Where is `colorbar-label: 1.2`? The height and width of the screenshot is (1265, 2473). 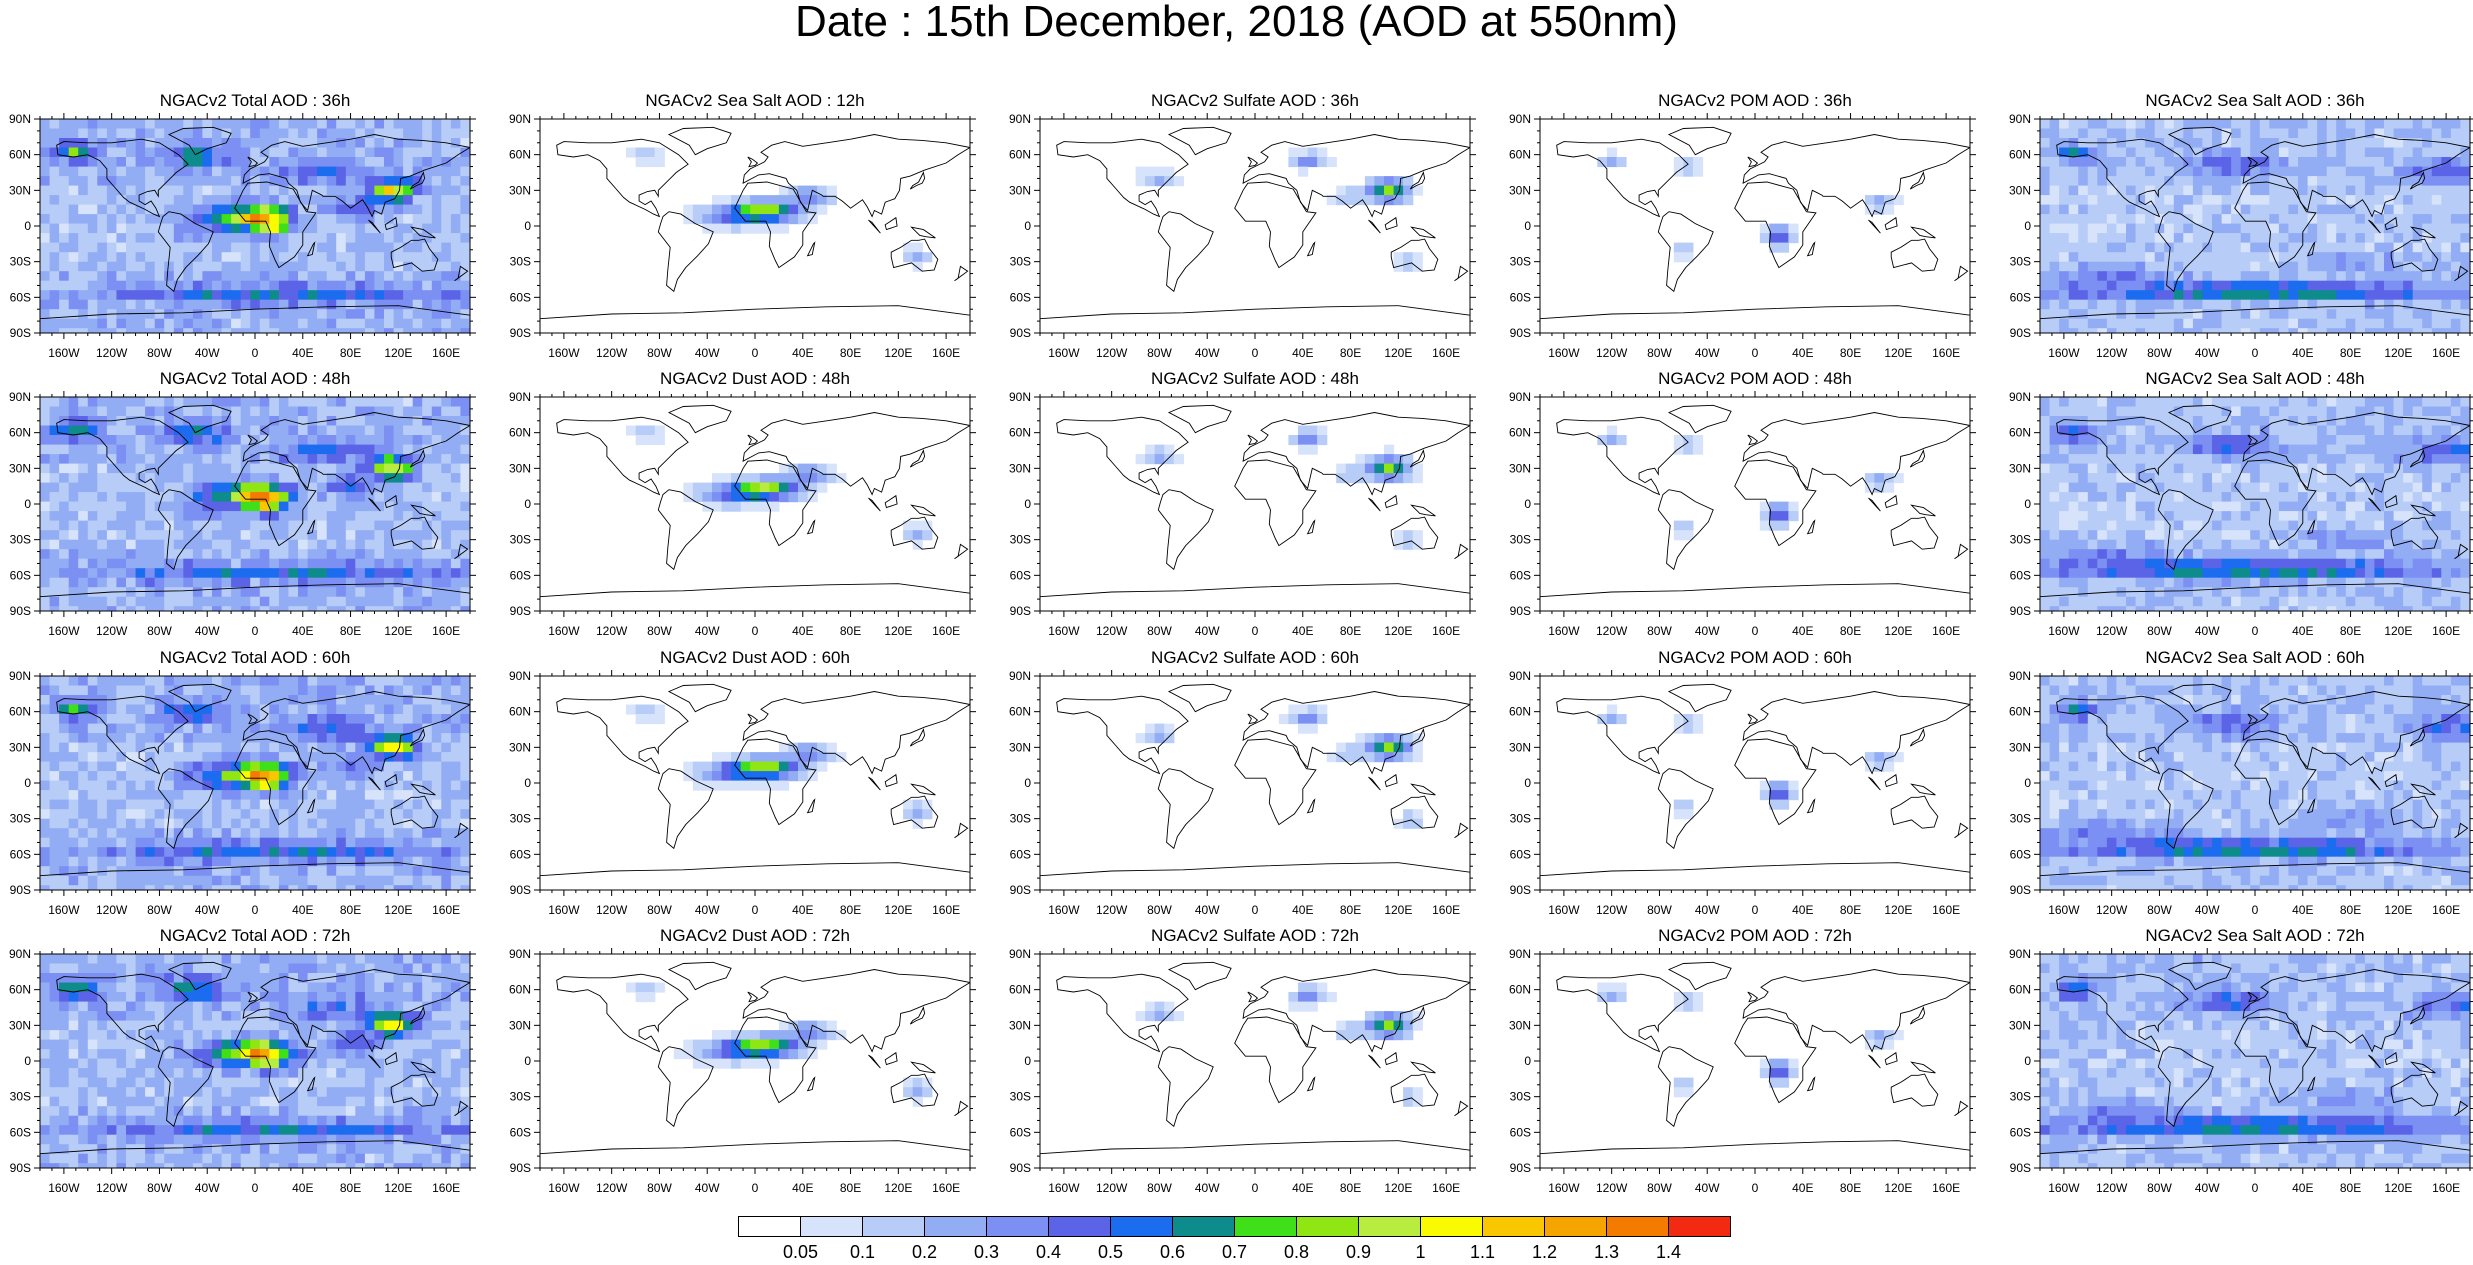 colorbar-label: 1.2 is located at coordinates (1544, 1251).